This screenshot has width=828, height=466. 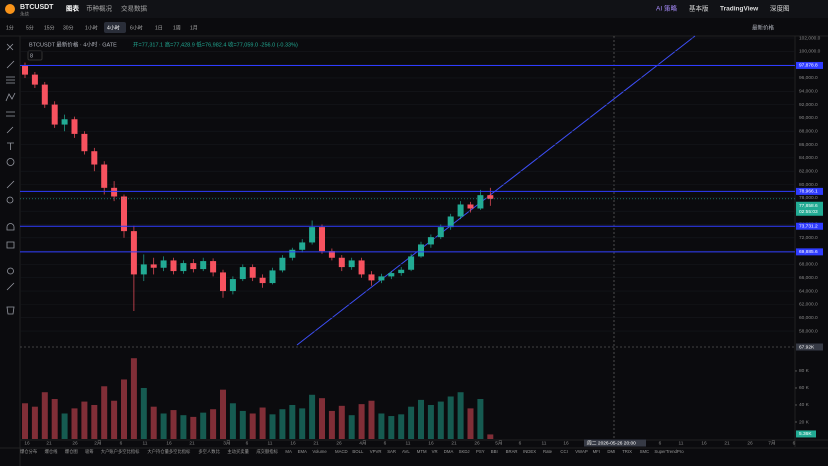 What do you see at coordinates (177, 28) in the screenshot?
I see `interval-button: 1周` at bounding box center [177, 28].